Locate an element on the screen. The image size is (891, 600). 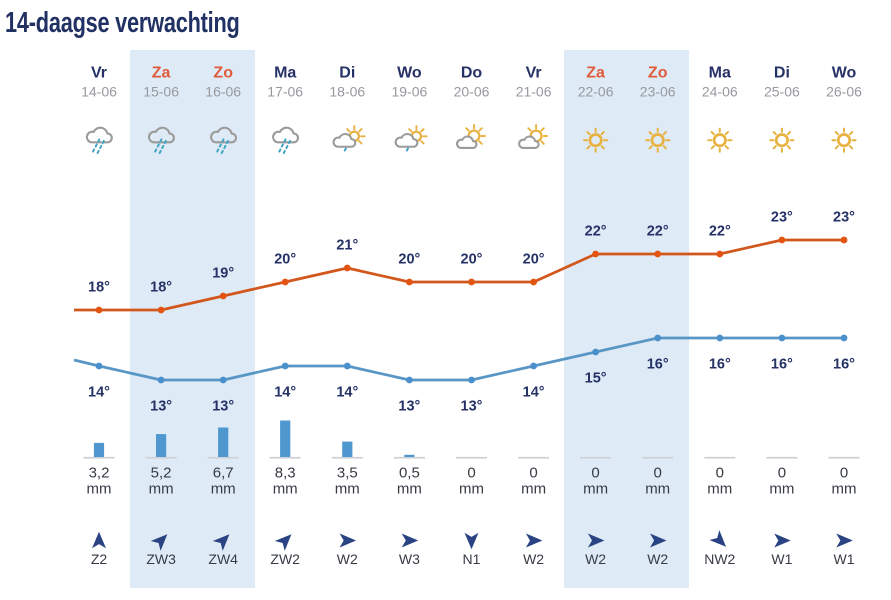
svg-text: 21-06 is located at coordinates (534, 92).